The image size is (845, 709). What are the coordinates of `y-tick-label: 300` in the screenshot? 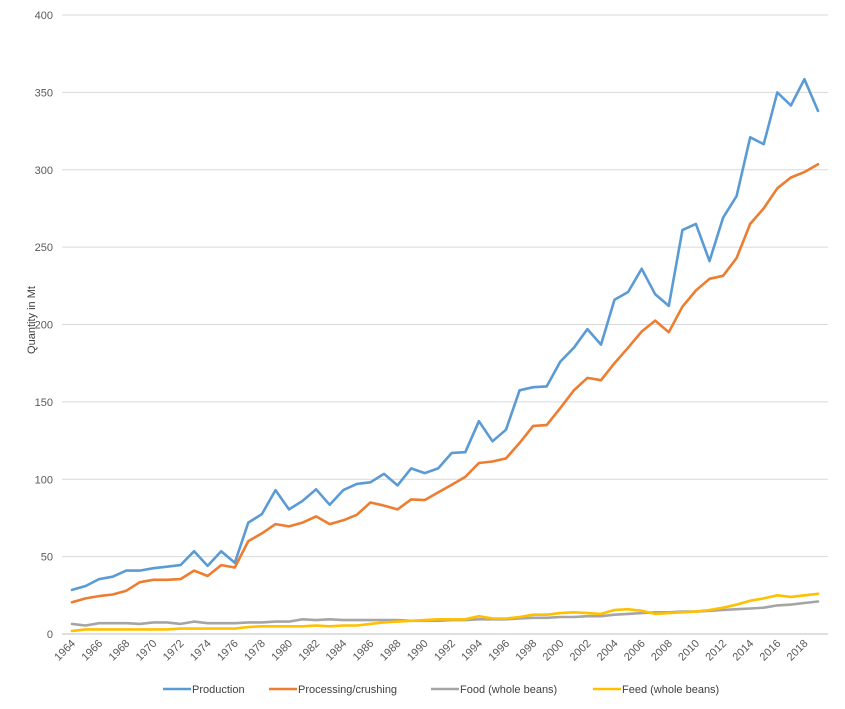 It's located at (44, 171).